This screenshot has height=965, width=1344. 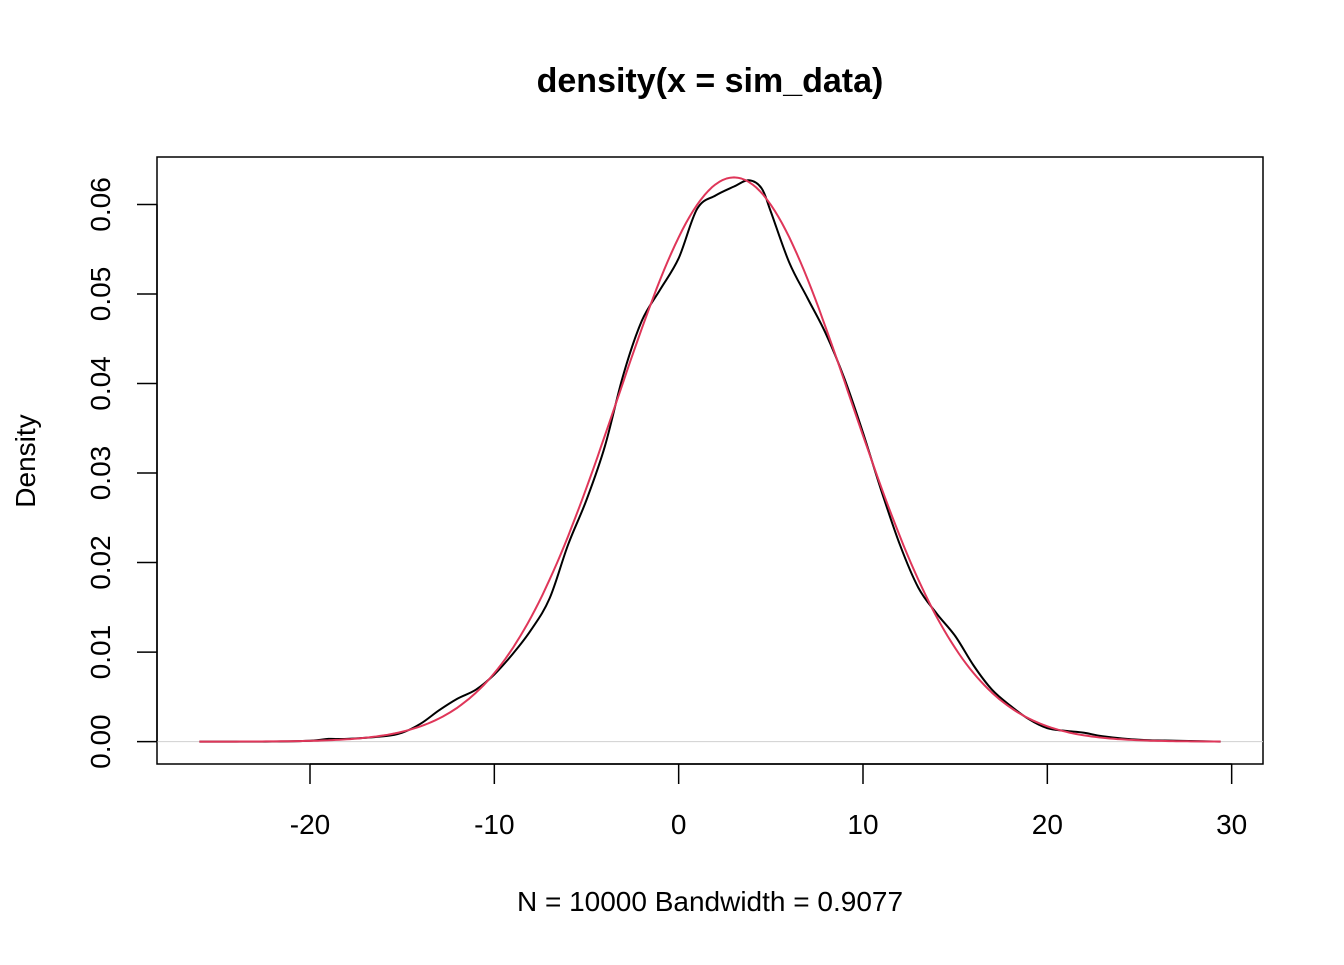 What do you see at coordinates (679, 824) in the screenshot?
I see `x-tick-label: 0` at bounding box center [679, 824].